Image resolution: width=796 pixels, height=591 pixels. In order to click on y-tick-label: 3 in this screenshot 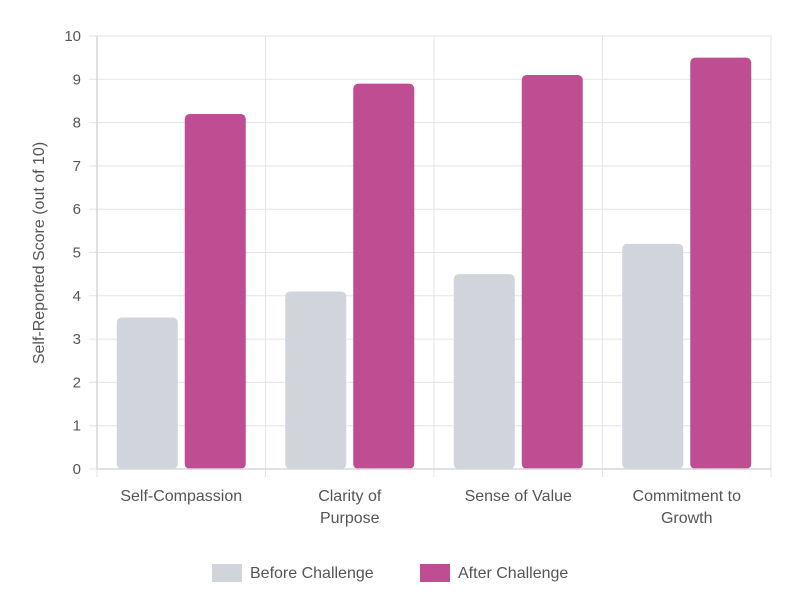, I will do `click(77, 339)`.